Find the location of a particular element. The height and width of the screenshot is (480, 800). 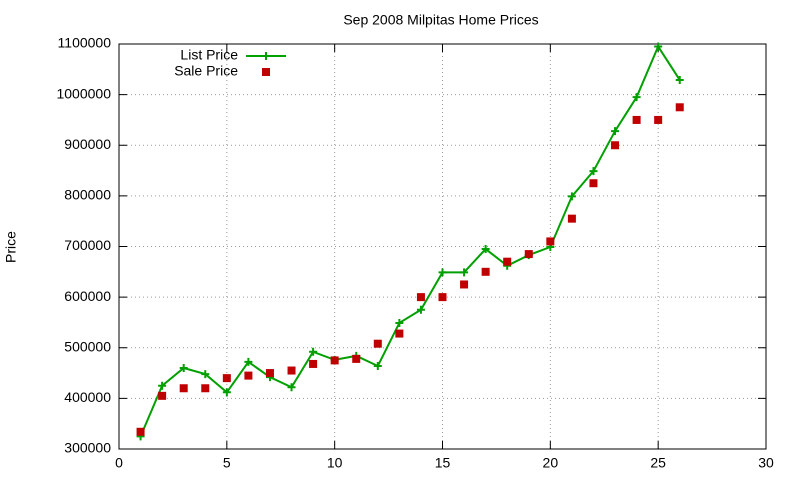

y-tick-label: 600000 is located at coordinates (87, 296).